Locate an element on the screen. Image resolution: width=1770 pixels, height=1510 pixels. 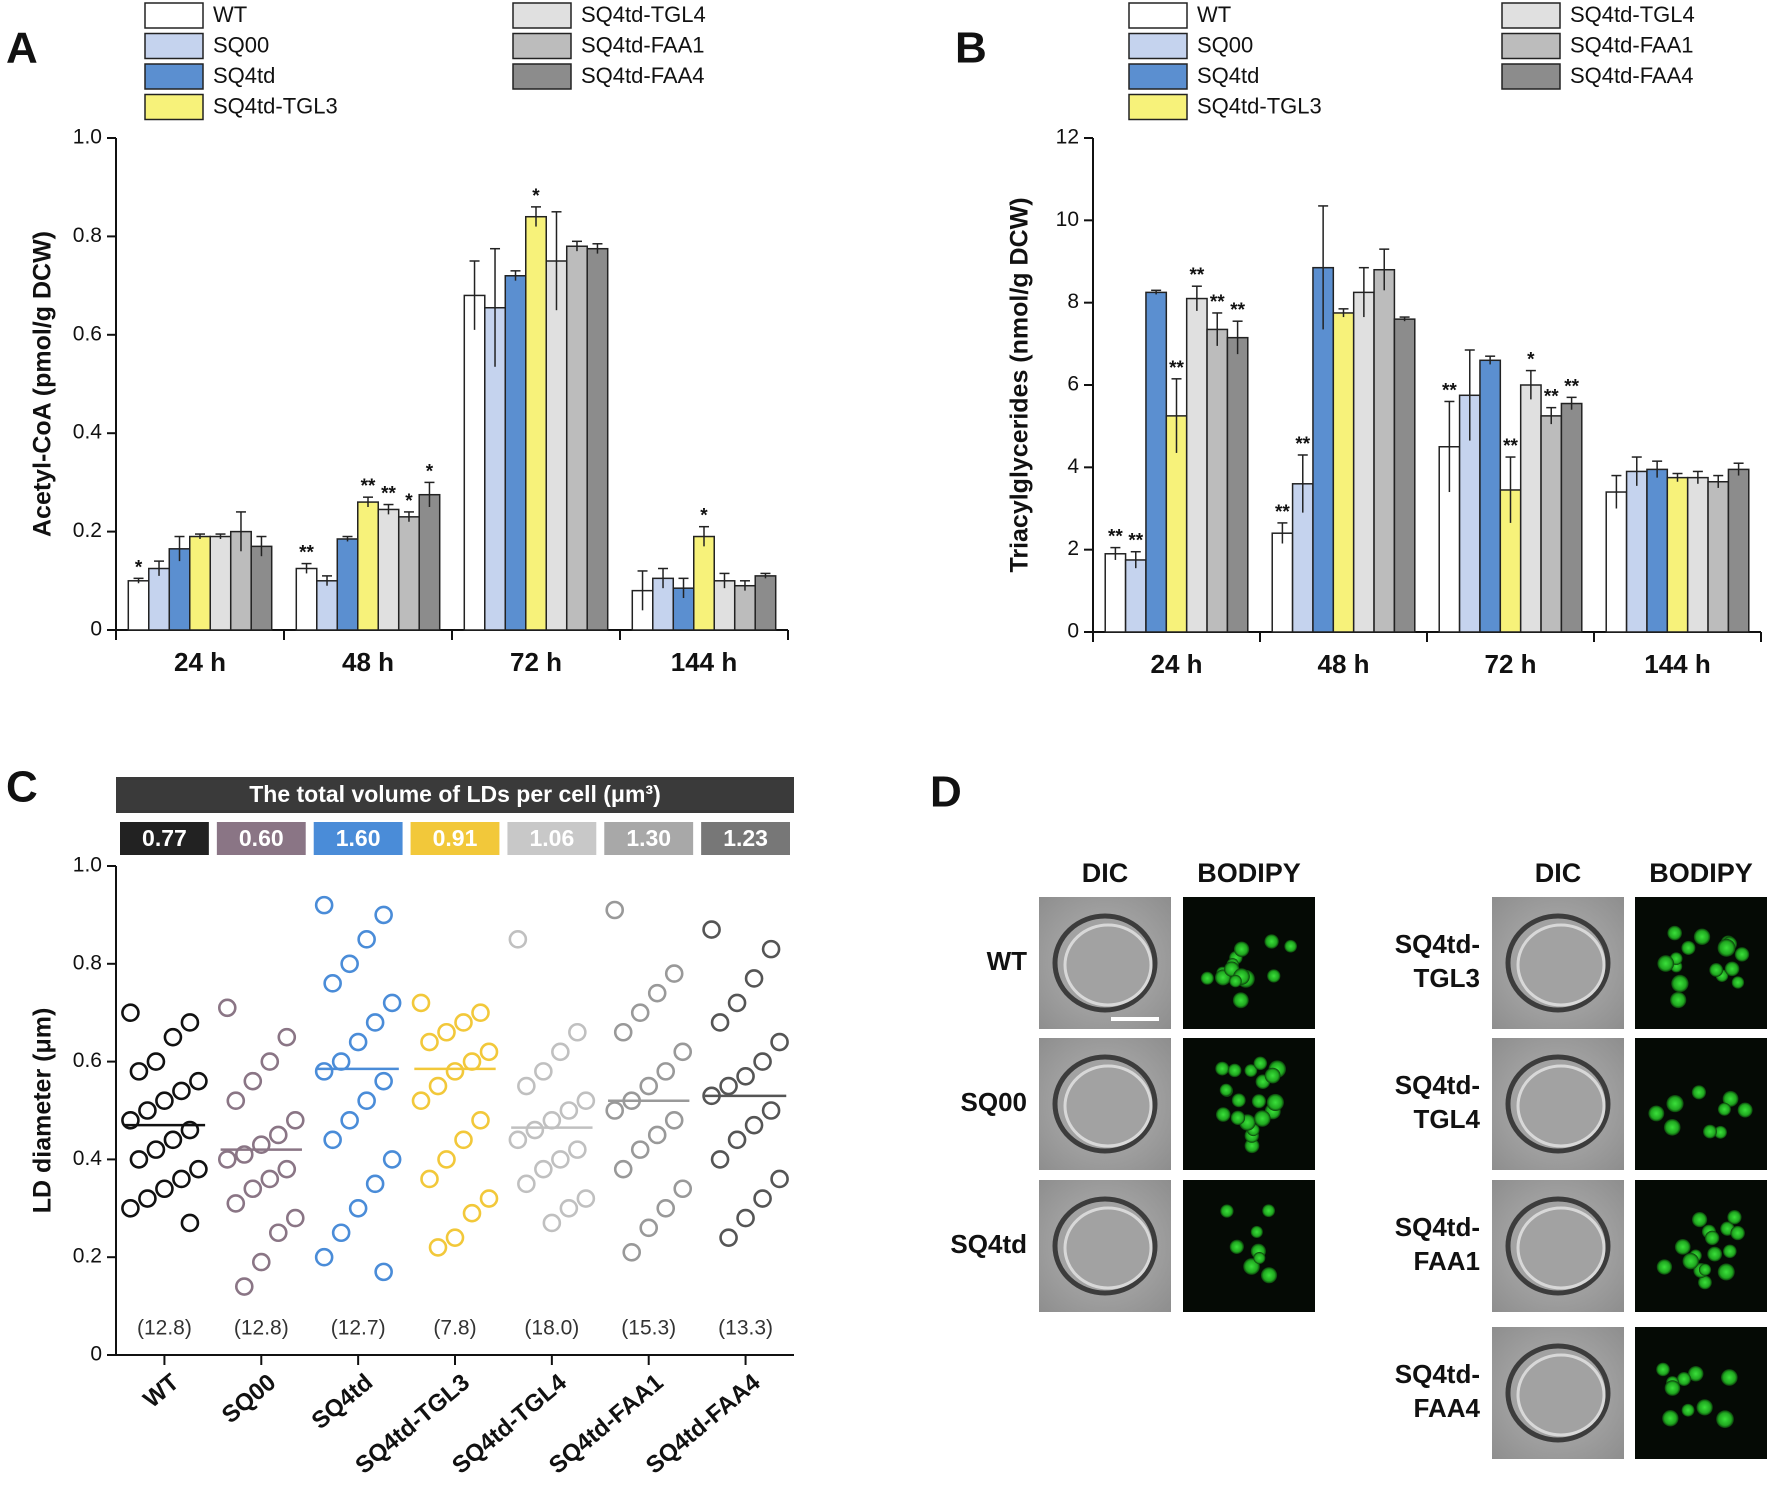
column-header: DIC is located at coordinates (1105, 873).